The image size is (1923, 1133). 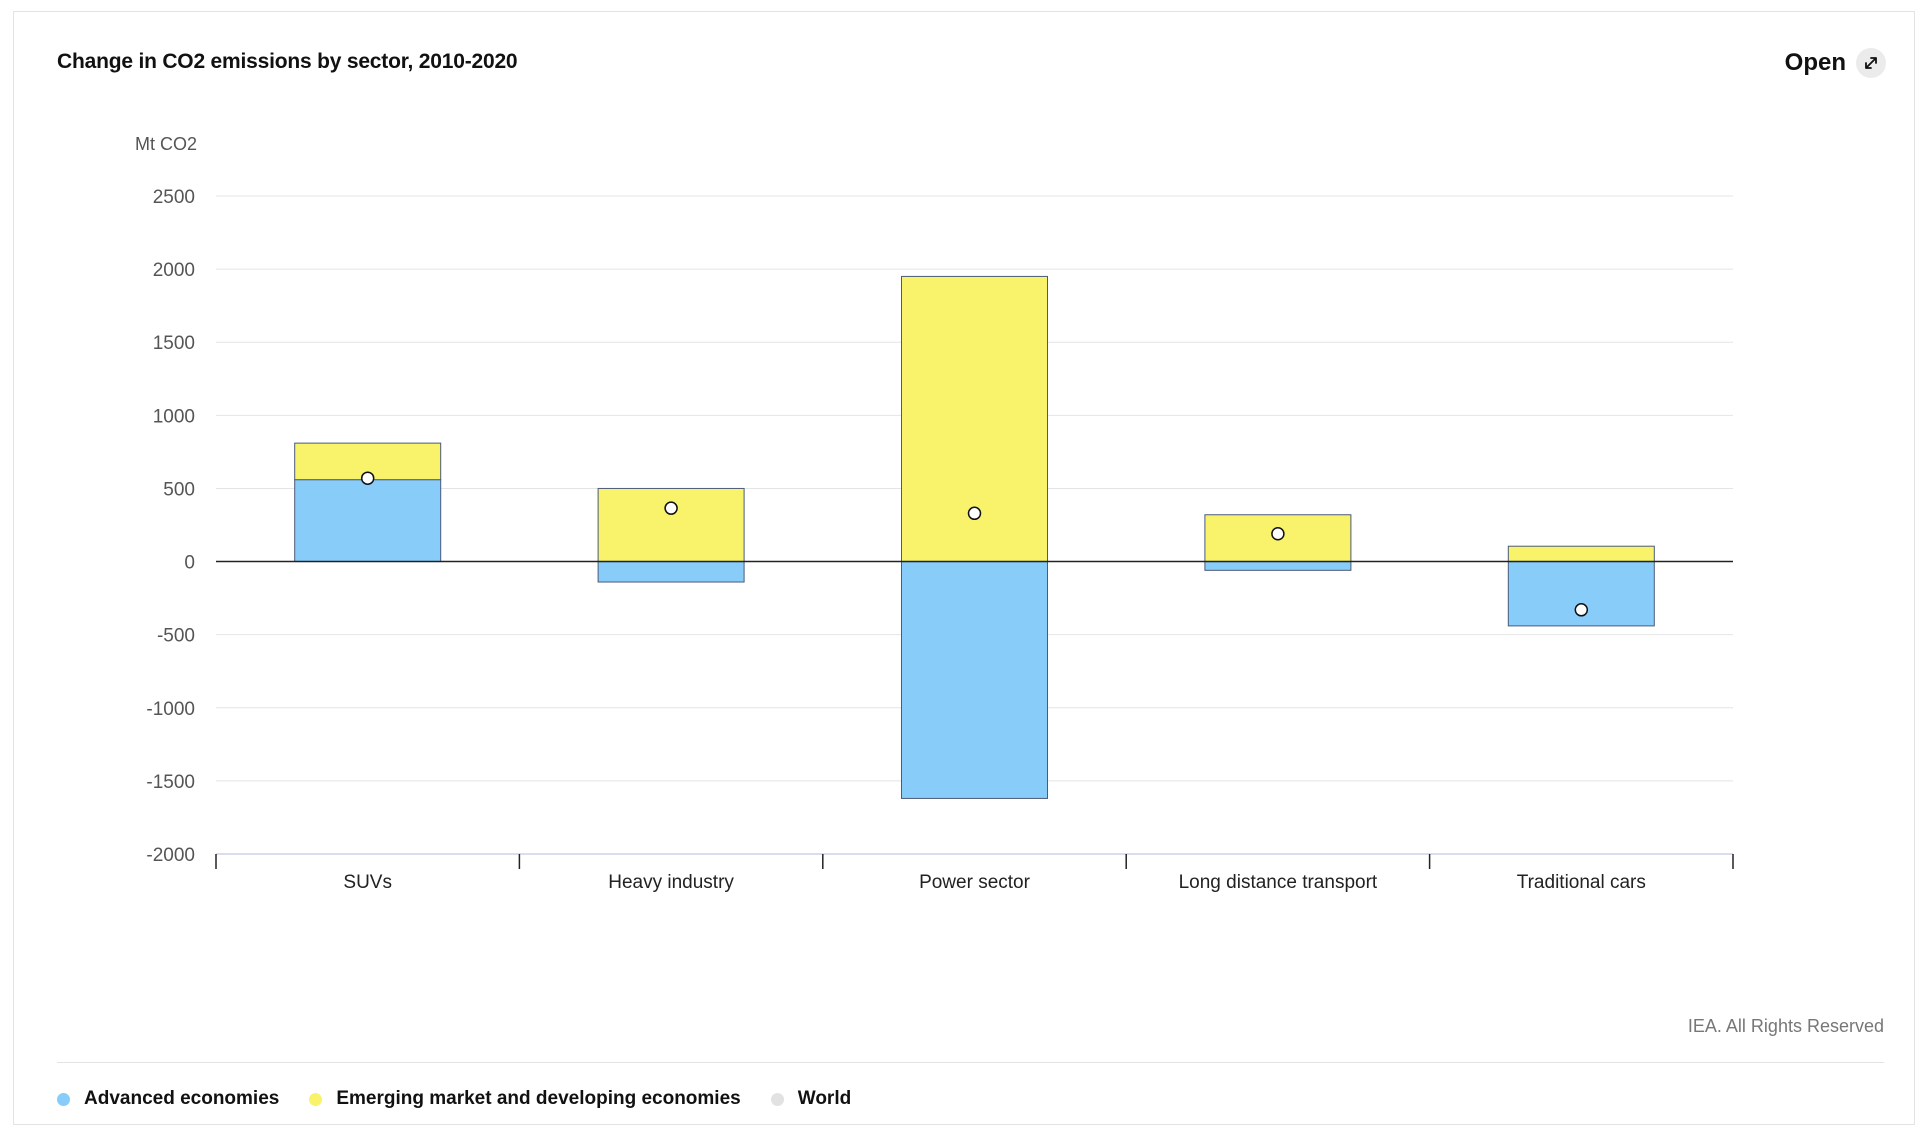 I want to click on x-category-label: Power sector, so click(x=975, y=882).